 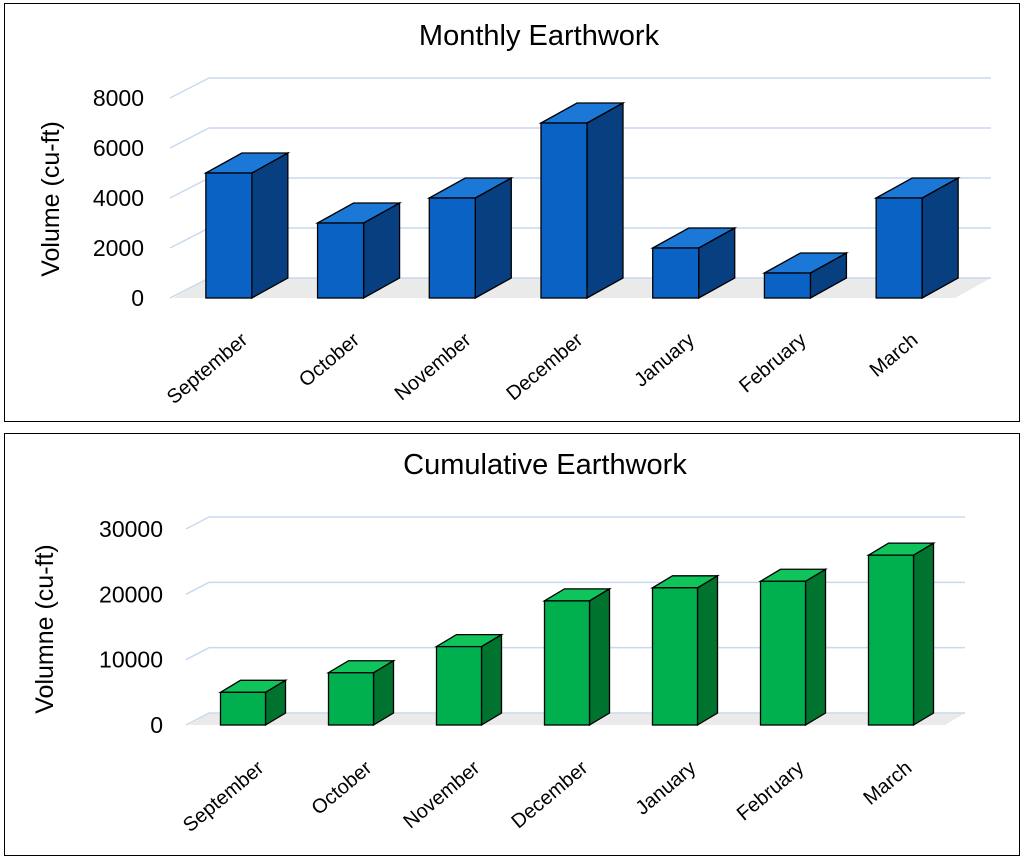 What do you see at coordinates (51, 199) in the screenshot?
I see `y-axis-label: Volume (cu-ft)` at bounding box center [51, 199].